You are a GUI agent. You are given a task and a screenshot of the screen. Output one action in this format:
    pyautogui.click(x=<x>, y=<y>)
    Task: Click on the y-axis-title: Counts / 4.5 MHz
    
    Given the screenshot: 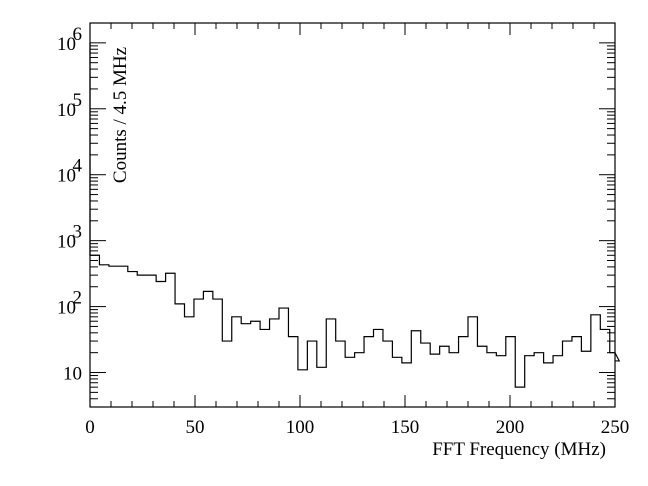 What is the action you would take?
    pyautogui.click(x=120, y=115)
    